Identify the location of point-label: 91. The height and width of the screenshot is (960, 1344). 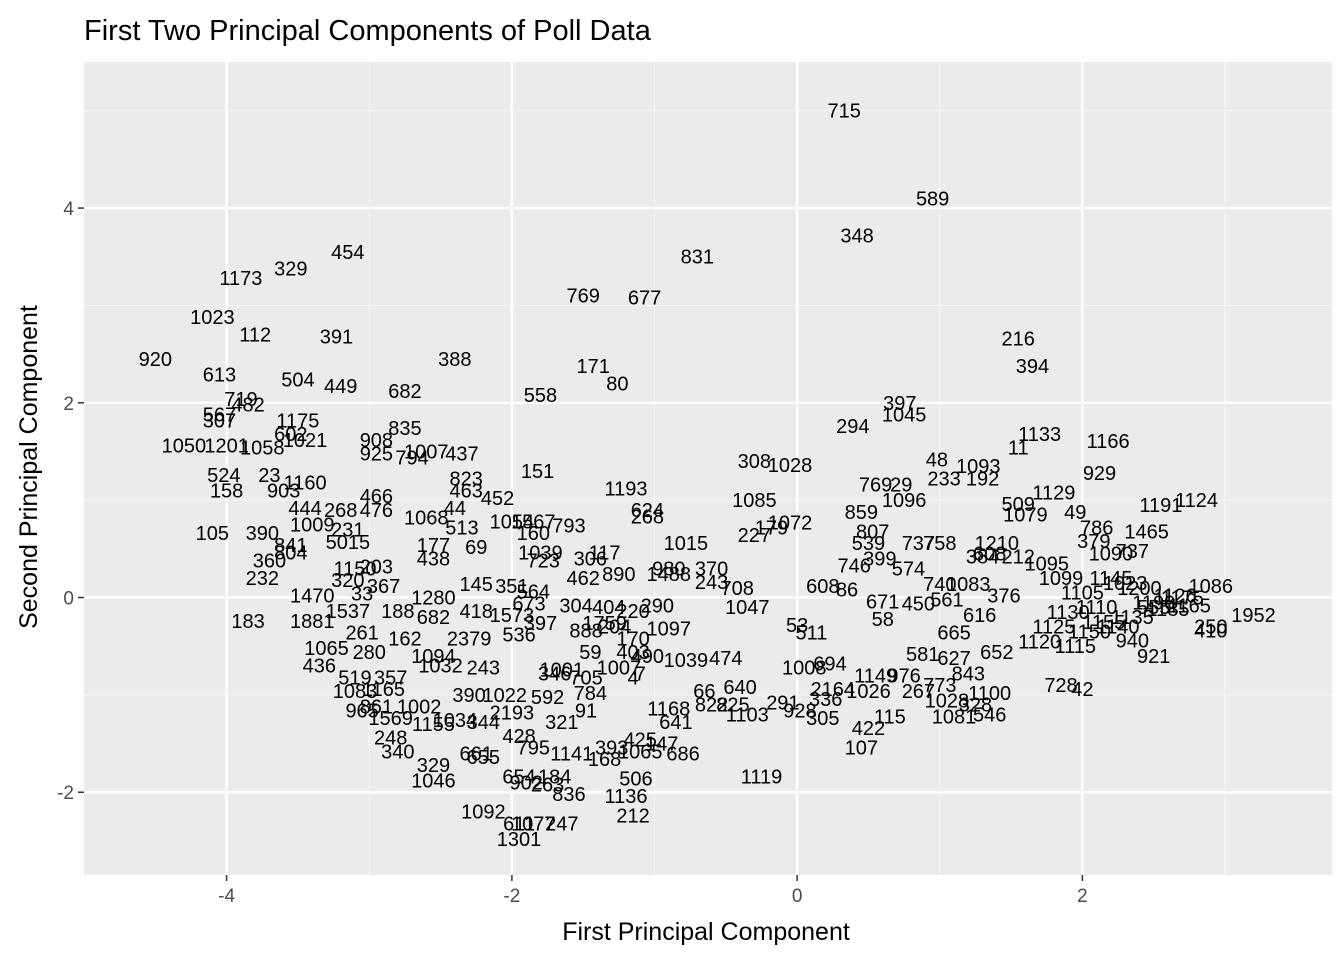
(586, 711).